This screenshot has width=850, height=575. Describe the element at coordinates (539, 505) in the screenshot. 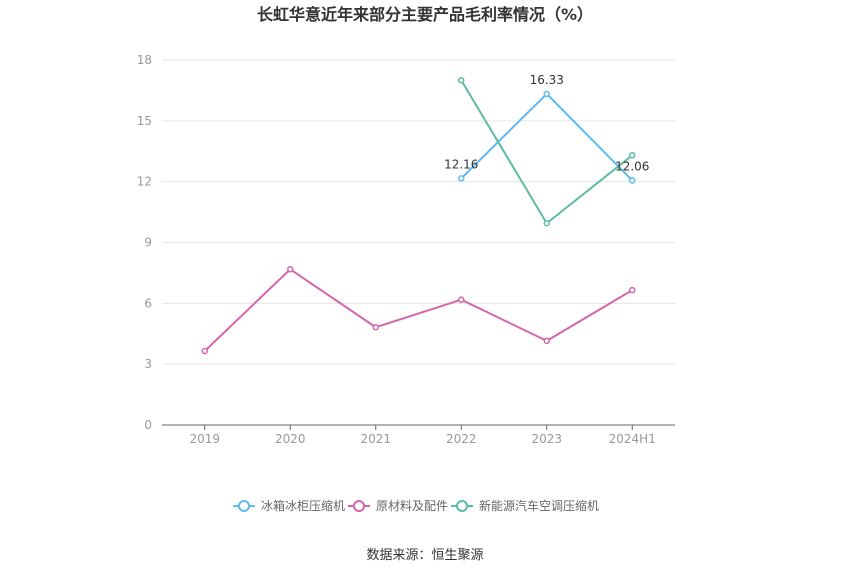

I see `legend-label: 新能源汽车空调压缩机` at that location.